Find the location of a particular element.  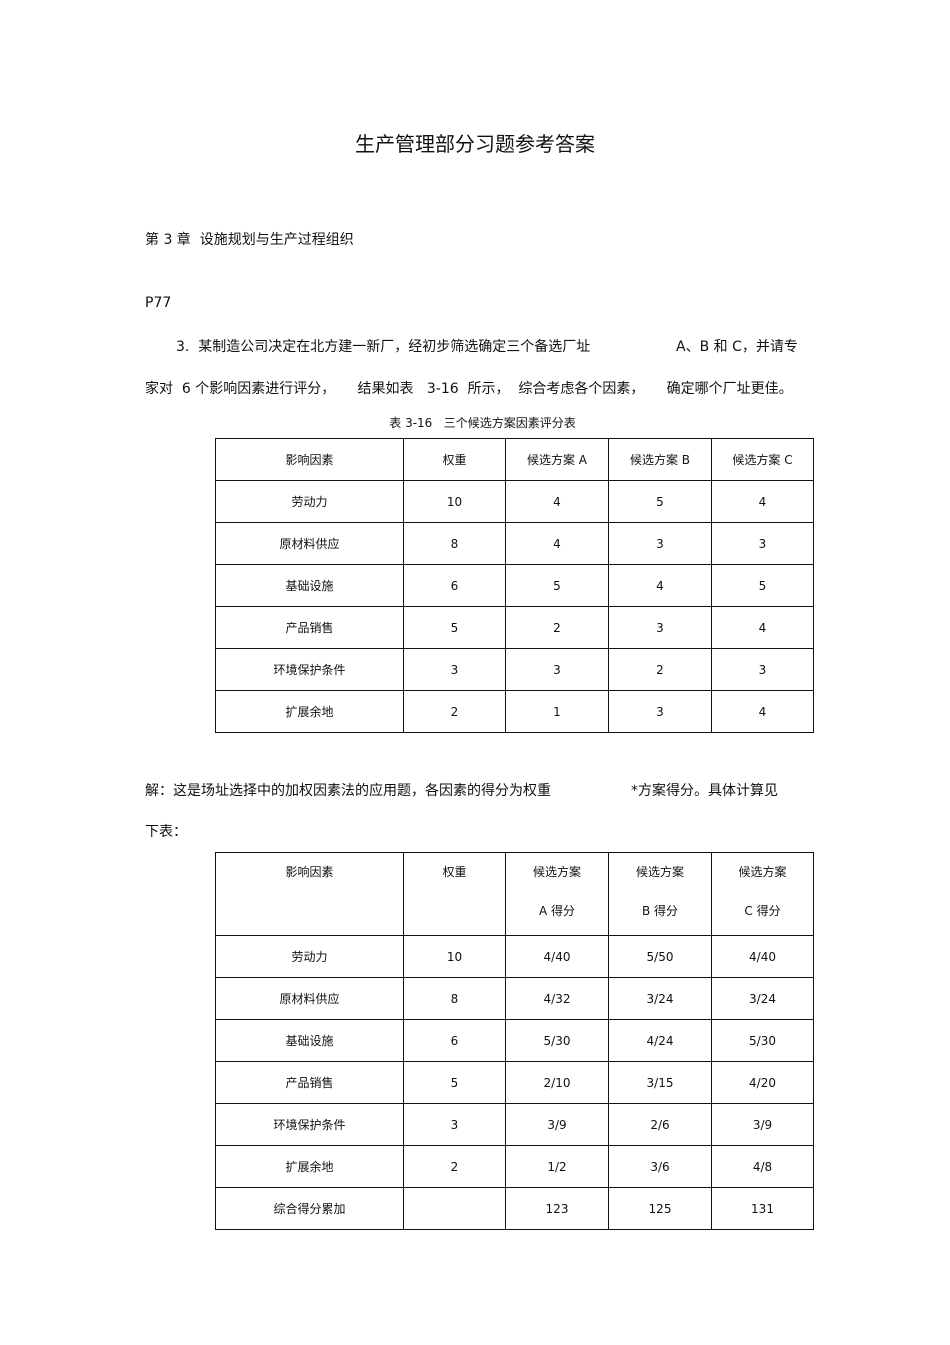

table-cell: 4/24 is located at coordinates (660, 1040).